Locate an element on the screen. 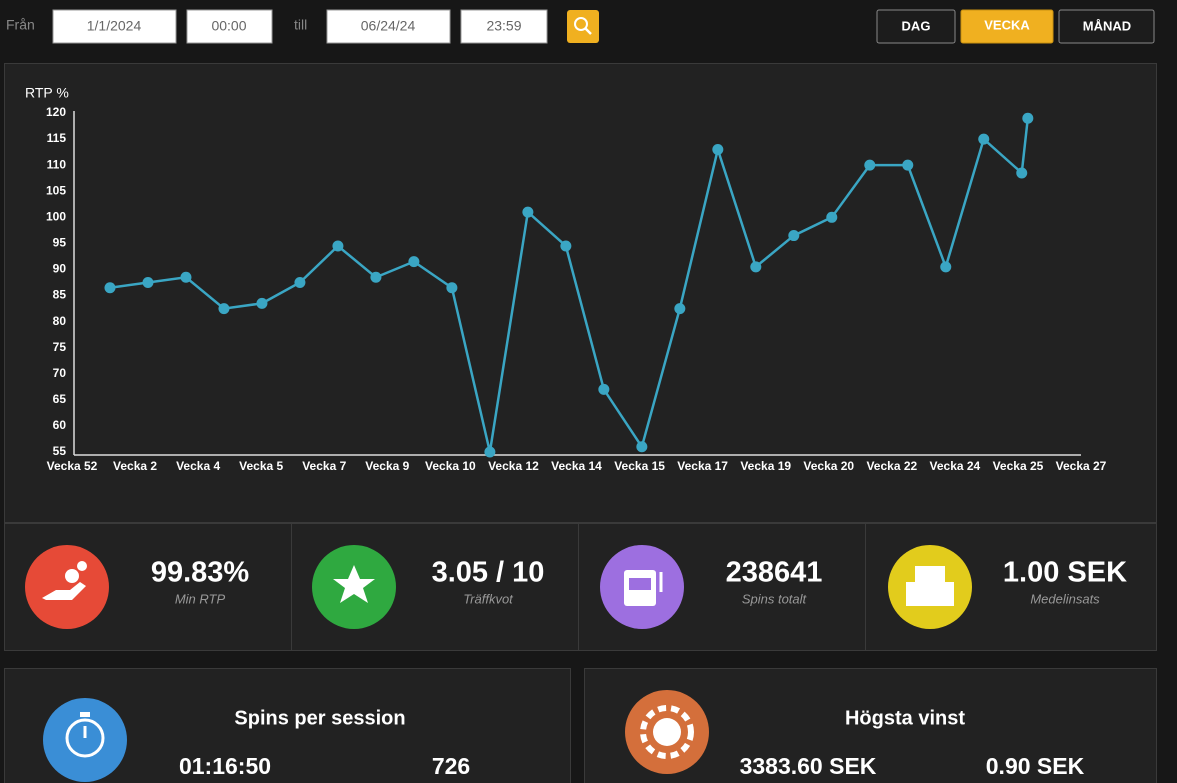  panel-title: Spins per session is located at coordinates (319, 718).